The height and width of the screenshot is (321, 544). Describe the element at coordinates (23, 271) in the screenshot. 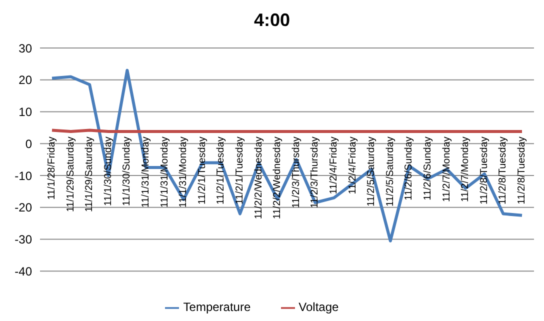

I see `y-tick-label: -40` at that location.